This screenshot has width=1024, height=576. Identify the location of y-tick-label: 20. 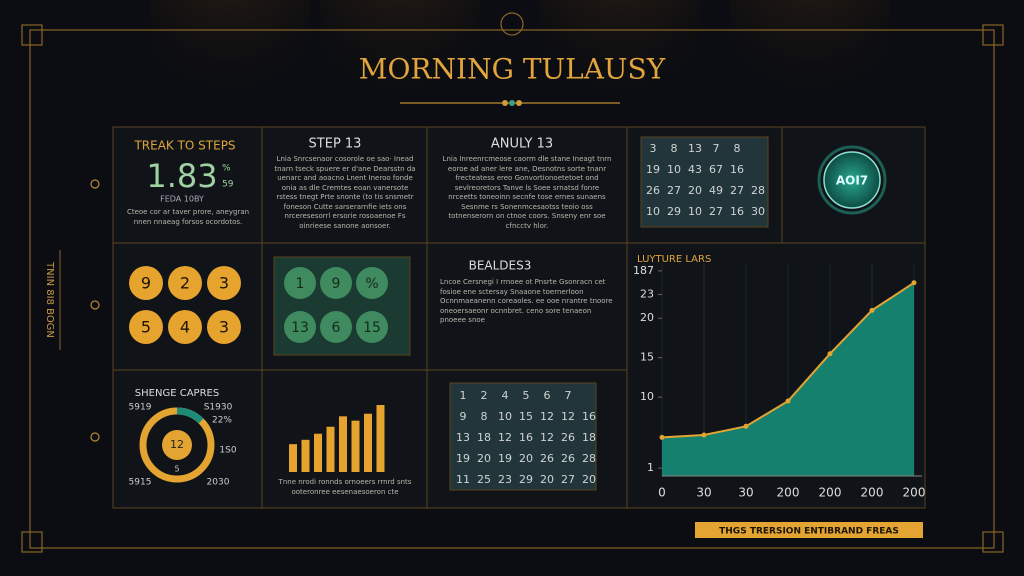
(647, 317).